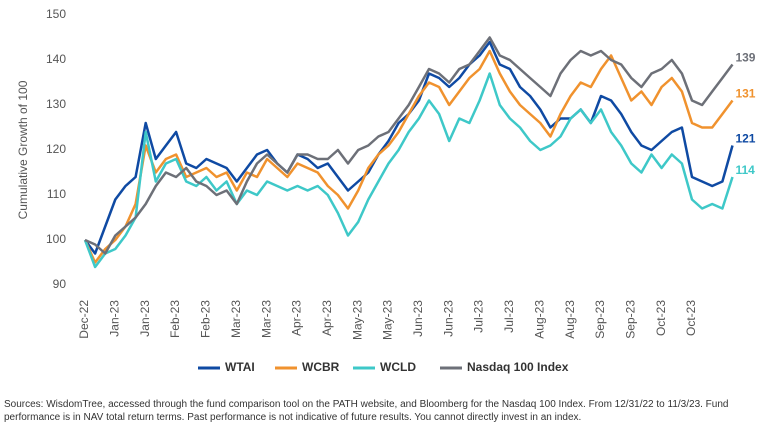  What do you see at coordinates (518, 367) in the screenshot?
I see `legend-label: Nasdaq 100 Index` at bounding box center [518, 367].